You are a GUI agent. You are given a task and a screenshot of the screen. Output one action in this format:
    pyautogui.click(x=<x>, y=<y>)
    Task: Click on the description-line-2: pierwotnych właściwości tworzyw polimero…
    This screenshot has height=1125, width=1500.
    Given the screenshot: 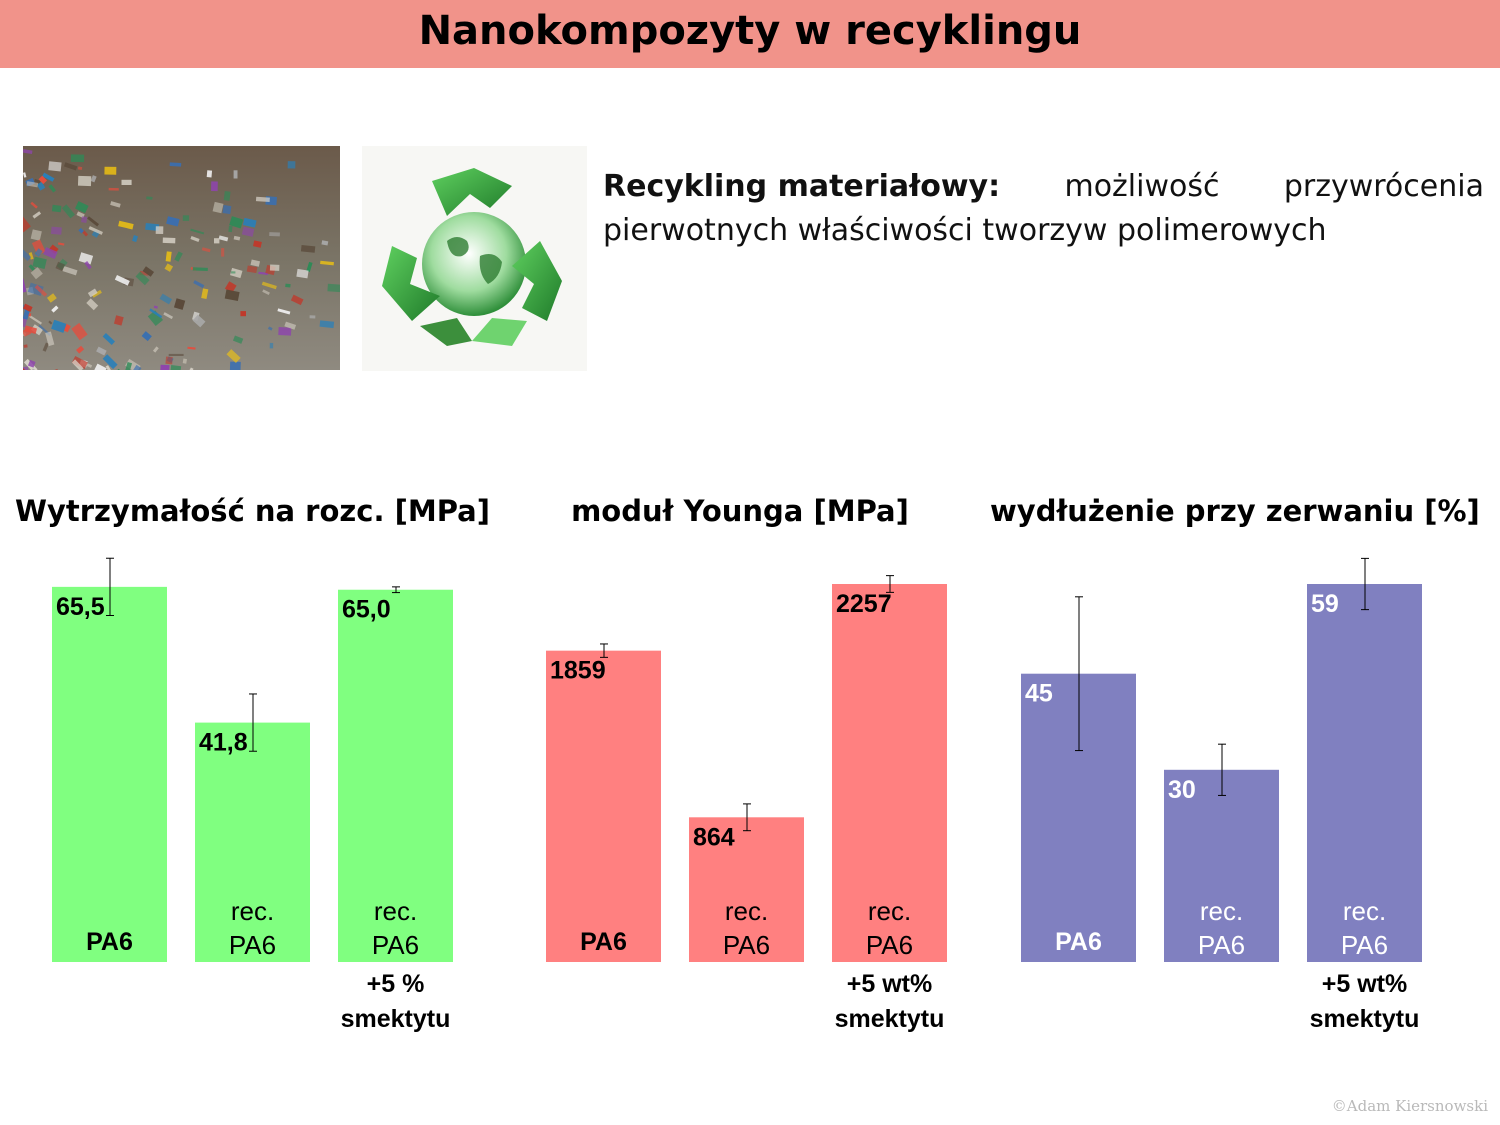 What is the action you would take?
    pyautogui.click(x=965, y=230)
    